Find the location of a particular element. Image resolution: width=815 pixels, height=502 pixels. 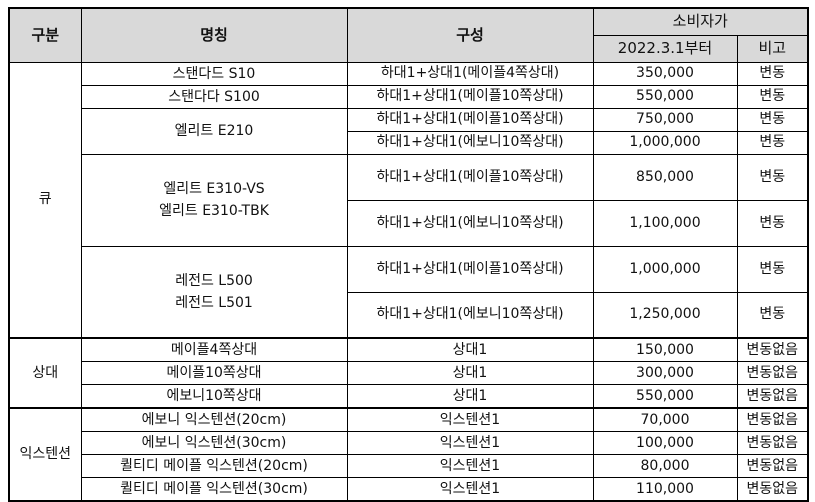

table-row: 에보니10쪽상대 상대1 550,000 변동없음 is located at coordinates (409, 396).